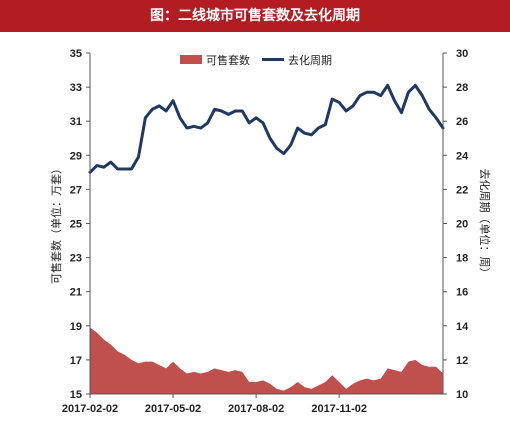  Describe the element at coordinates (485, 224) in the screenshot. I see `right-axis-title: 去化周期（单位：周）` at that location.